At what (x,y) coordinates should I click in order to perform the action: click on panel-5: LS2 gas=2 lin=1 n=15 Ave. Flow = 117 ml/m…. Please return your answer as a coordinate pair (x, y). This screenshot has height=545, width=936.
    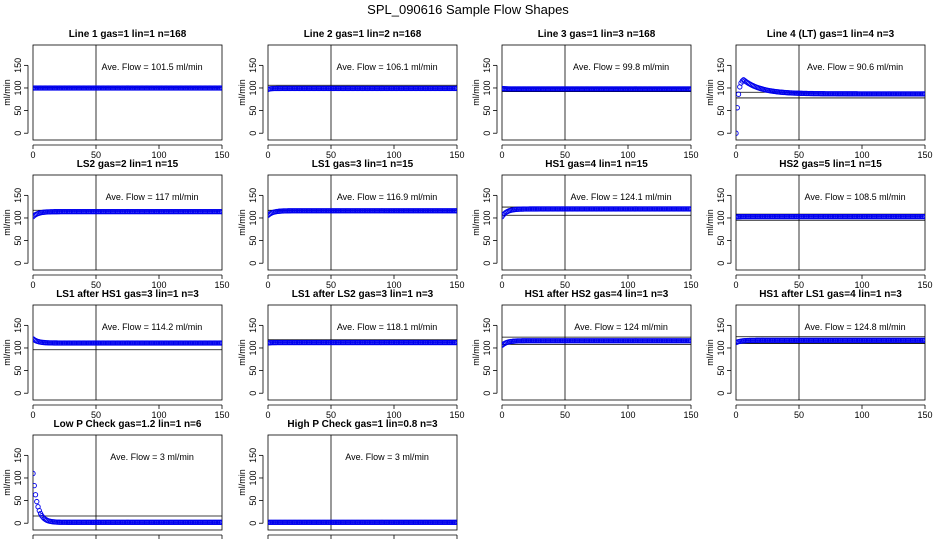
    Looking at the image, I should click on (116, 224).